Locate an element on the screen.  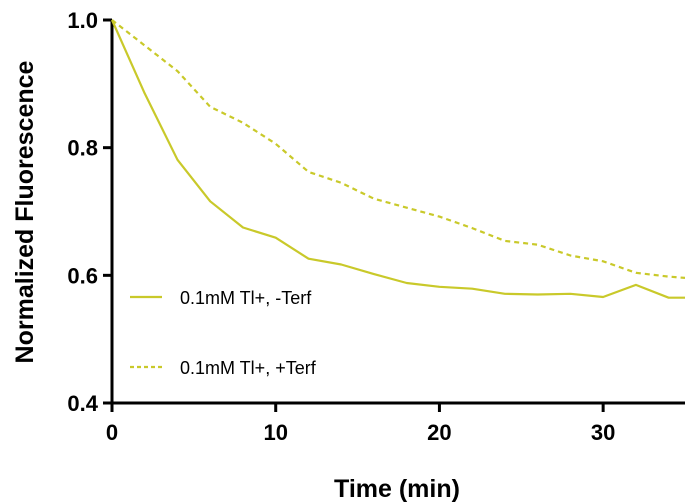
y-tick-label: 0.8 is located at coordinates (82, 148).